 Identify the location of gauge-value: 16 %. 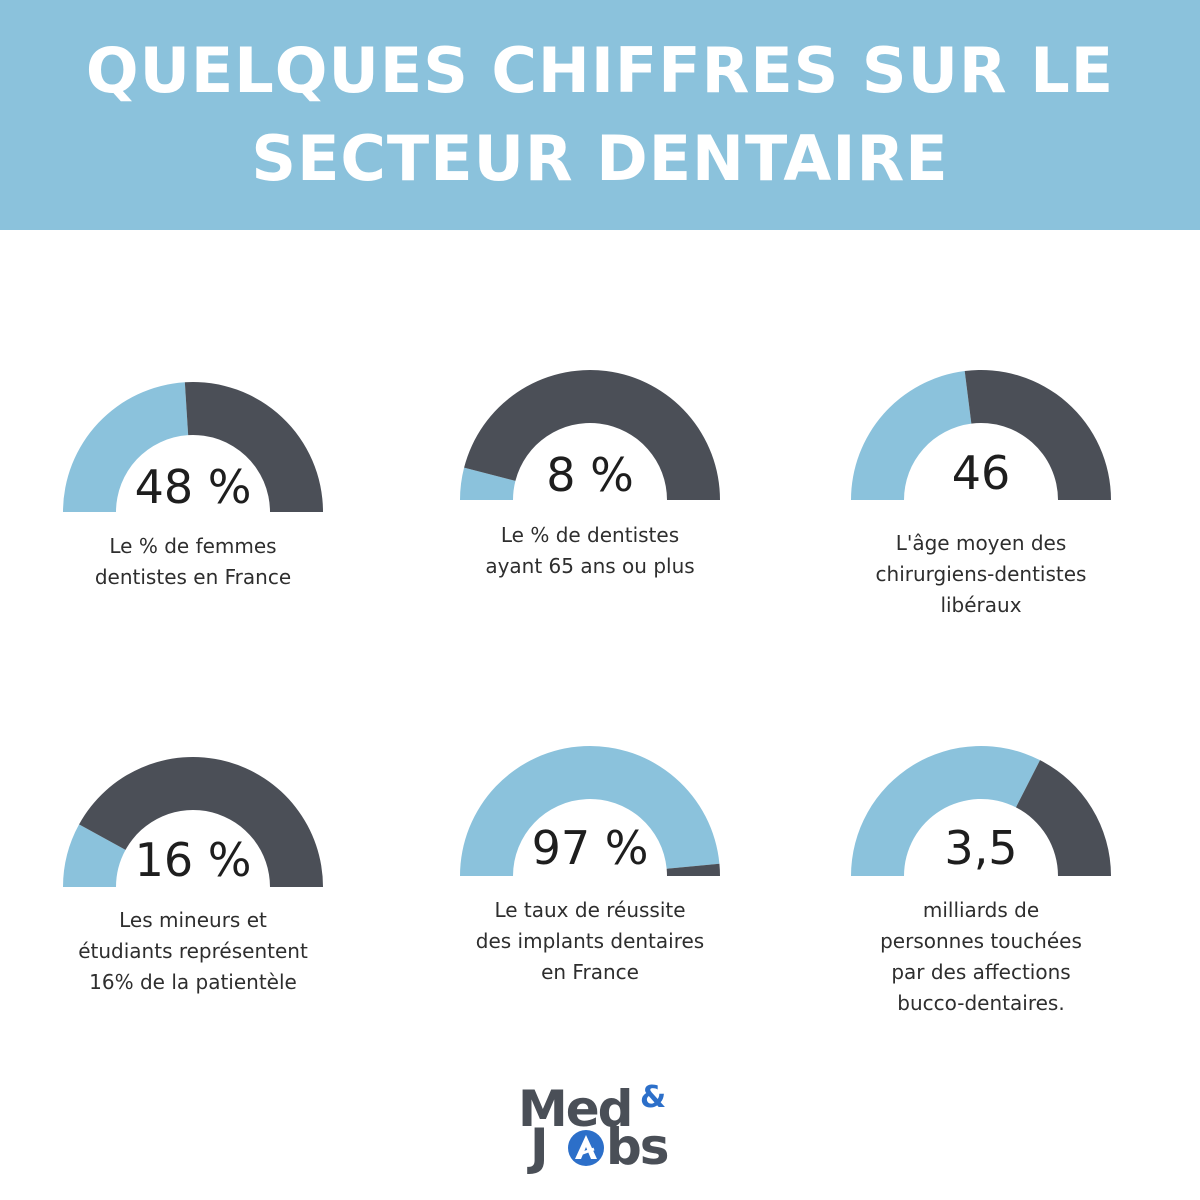
(193, 860).